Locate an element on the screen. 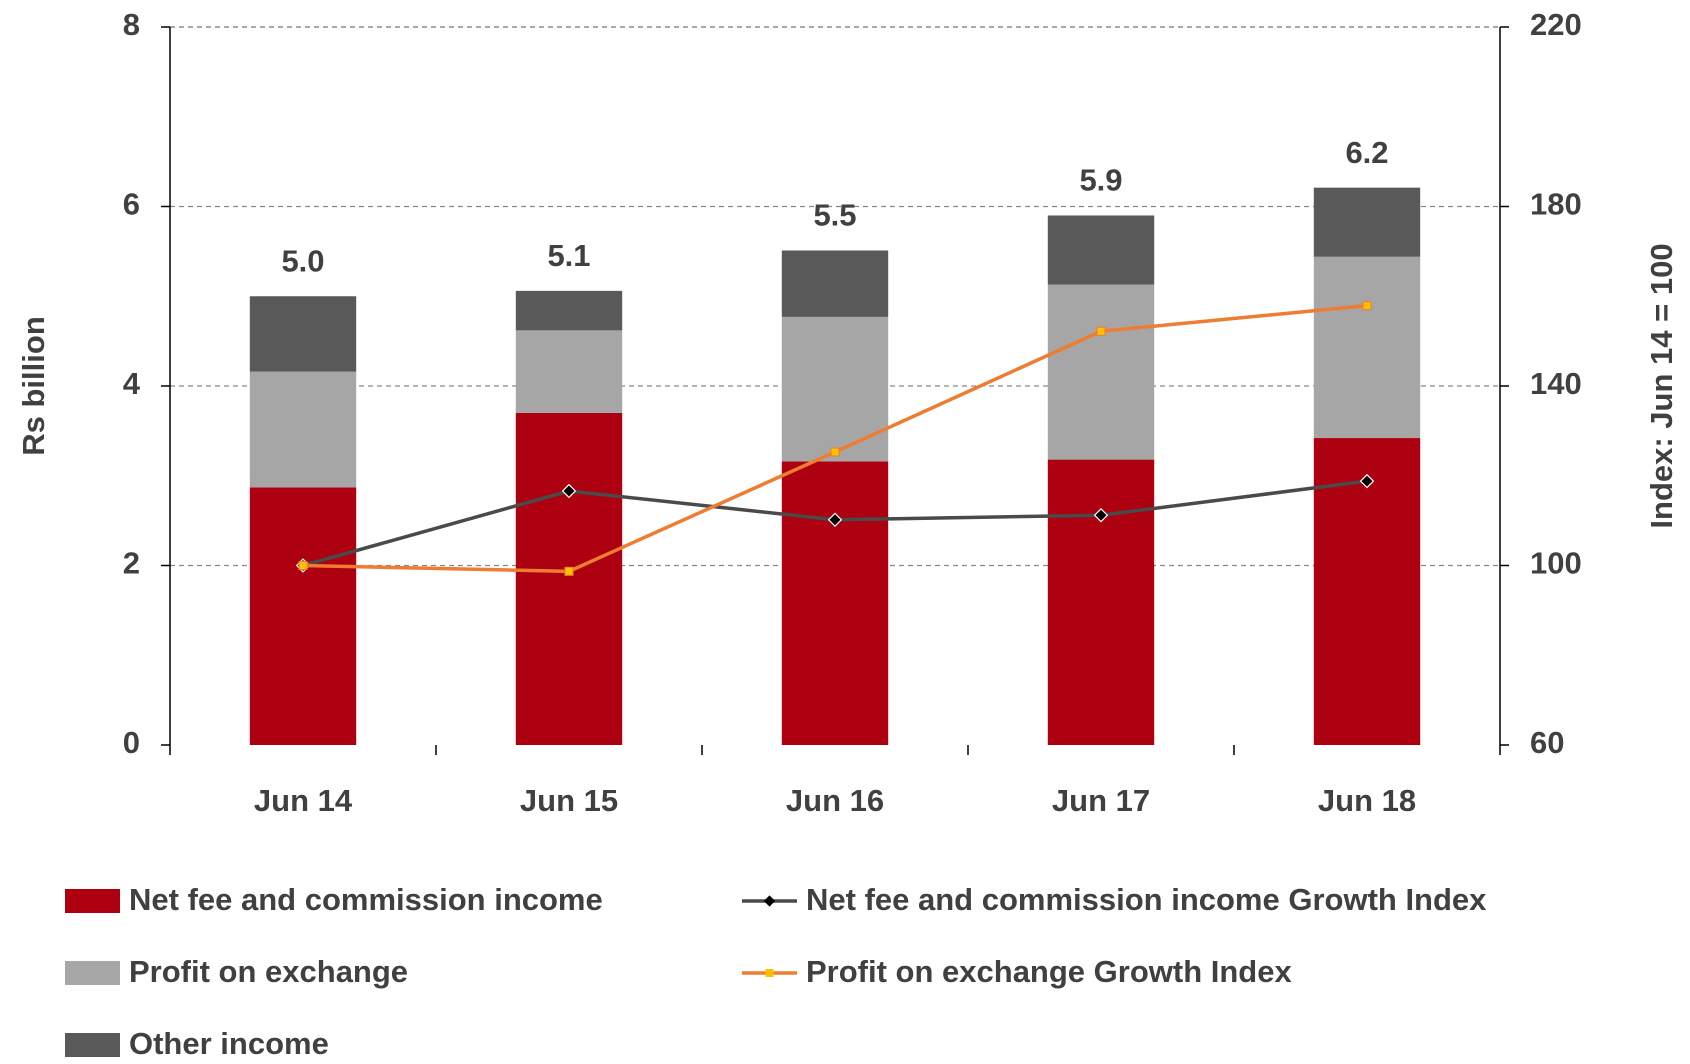 The width and height of the screenshot is (1690, 1064). y2-axis-title: Index: Jun 14 = 100 is located at coordinates (1661, 385).